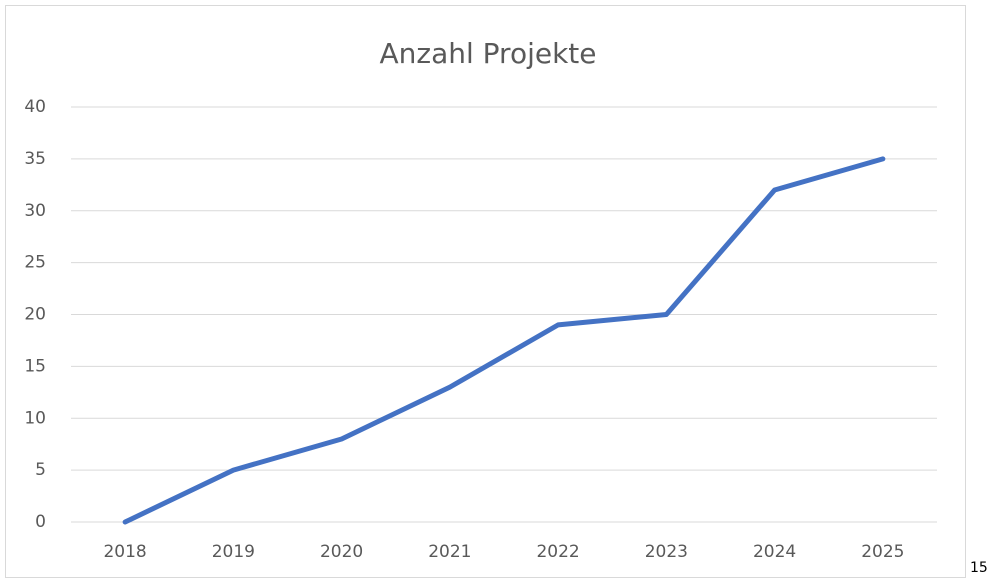 This screenshot has width=992, height=581. I want to click on x-tick-label: 2018, so click(124, 552).